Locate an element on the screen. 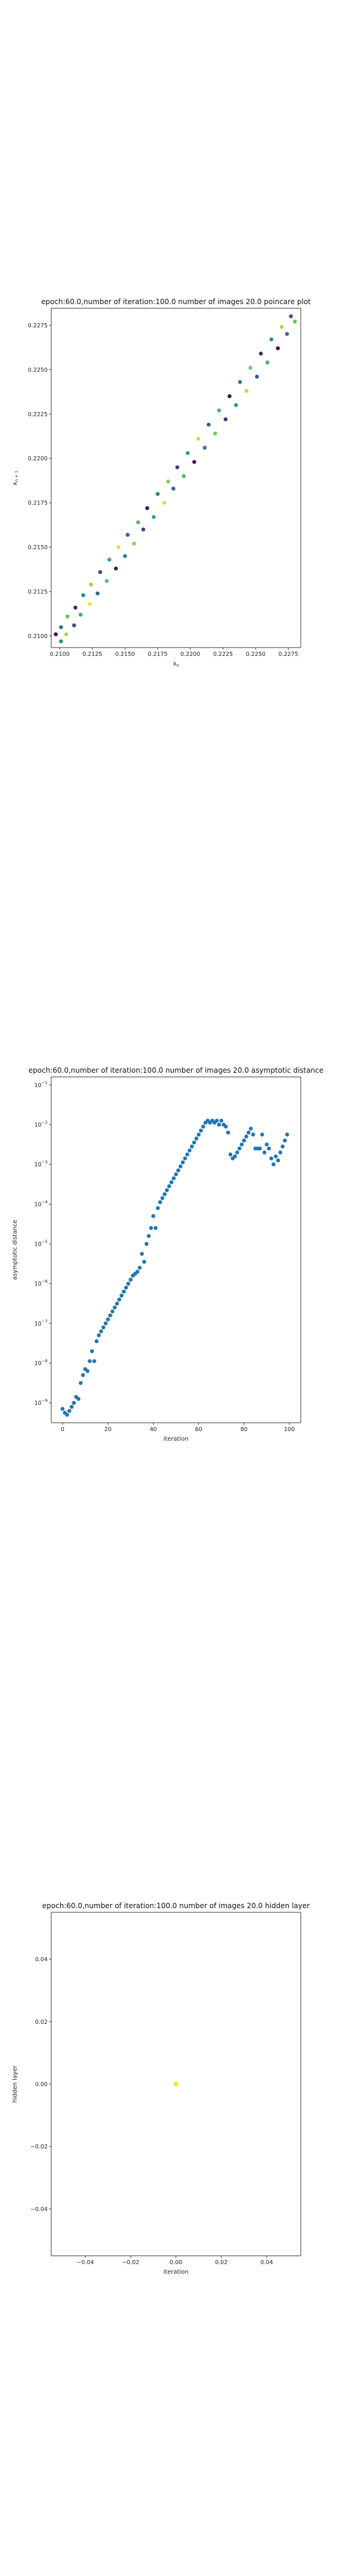 This screenshot has height=2576, width=343. asymptotic-y-tick-label: 10⁻³ is located at coordinates (42, 1164).